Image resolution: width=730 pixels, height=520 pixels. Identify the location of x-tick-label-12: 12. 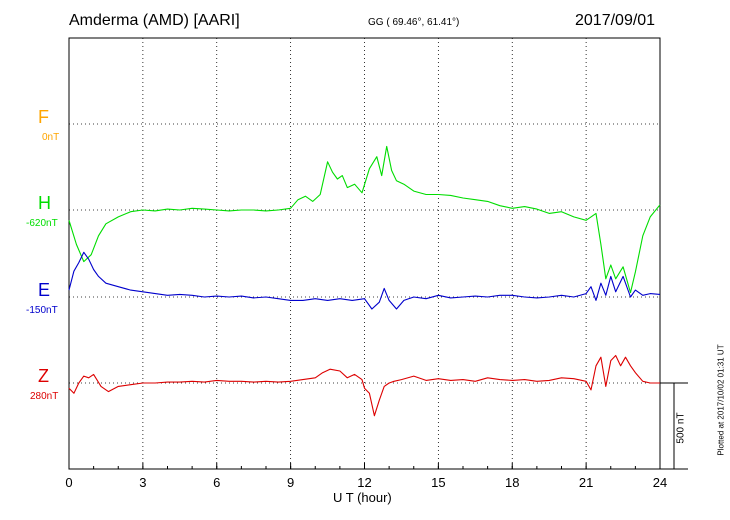
(364, 482).